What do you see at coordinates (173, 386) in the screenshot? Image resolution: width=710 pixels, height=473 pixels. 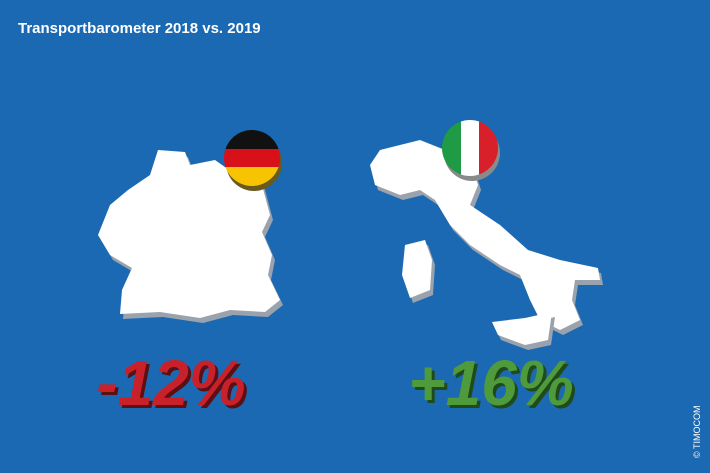 I see `value-shadow: -12%` at bounding box center [173, 386].